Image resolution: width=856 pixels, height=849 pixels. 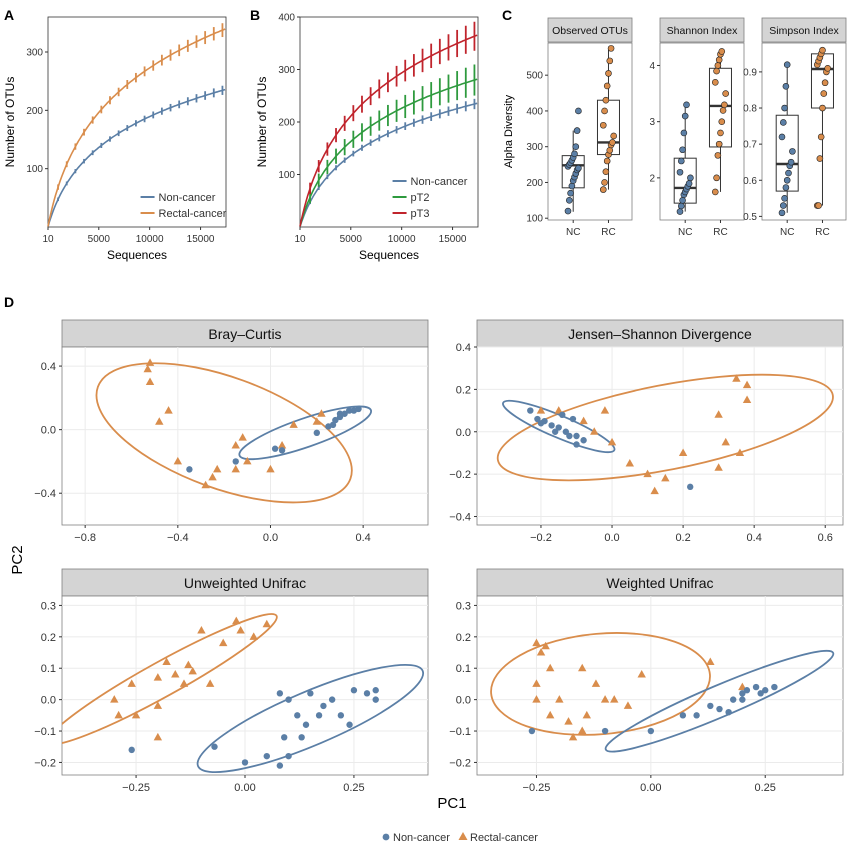 What do you see at coordinates (611, 538) in the screenshot?
I see `x-tick-label: 0.0` at bounding box center [611, 538].